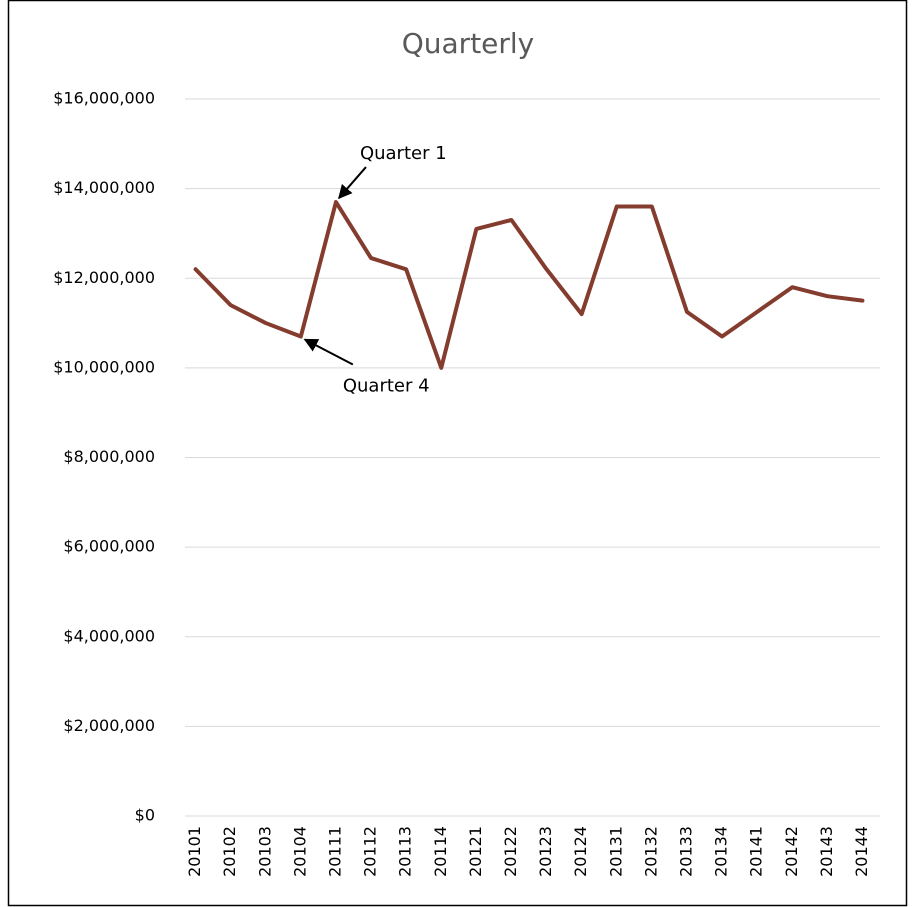 This screenshot has height=907, width=914. What do you see at coordinates (145, 815) in the screenshot?
I see `y-tick-label: $0` at bounding box center [145, 815].